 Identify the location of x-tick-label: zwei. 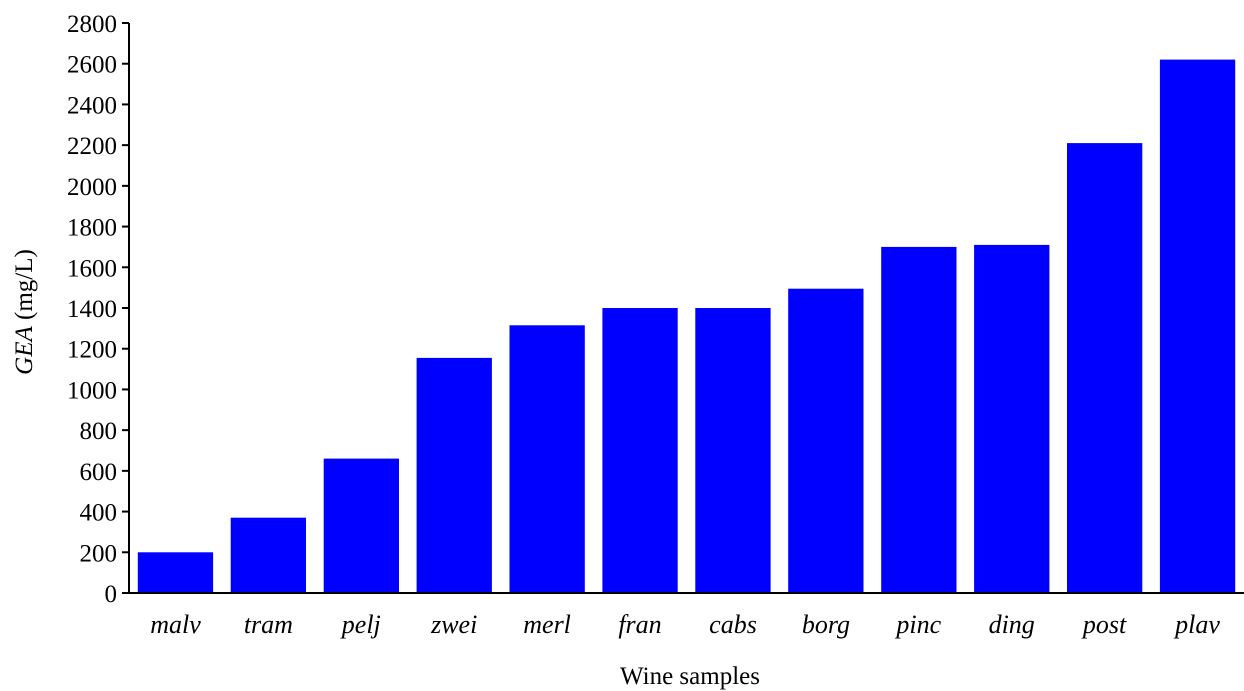
(453, 624).